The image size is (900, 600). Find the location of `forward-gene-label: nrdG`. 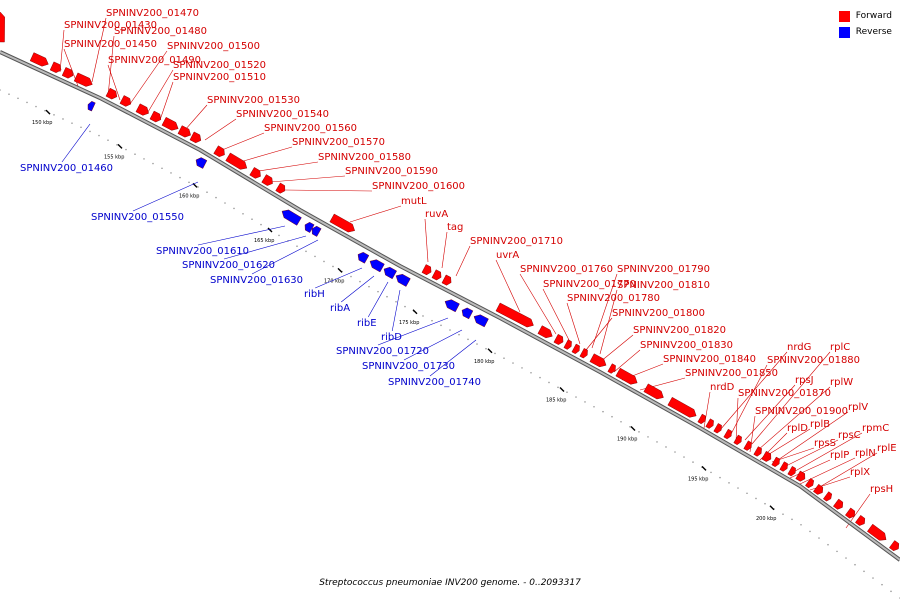

forward-gene-label: nrdG is located at coordinates (799, 347).